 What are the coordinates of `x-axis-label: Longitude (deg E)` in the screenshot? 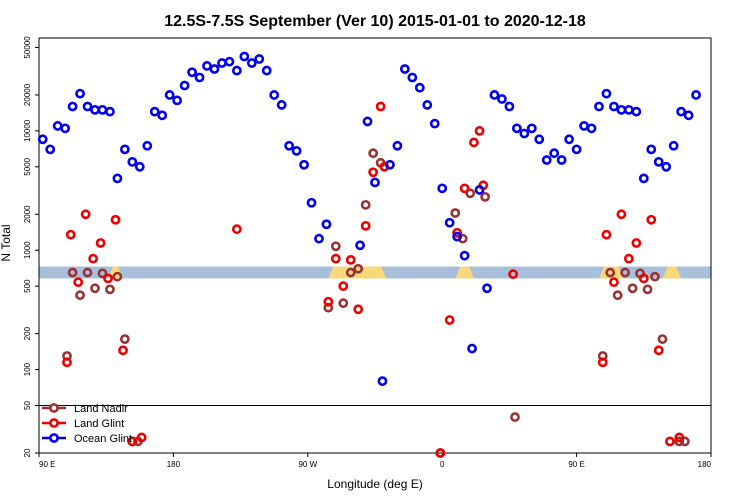 It's located at (374, 484).